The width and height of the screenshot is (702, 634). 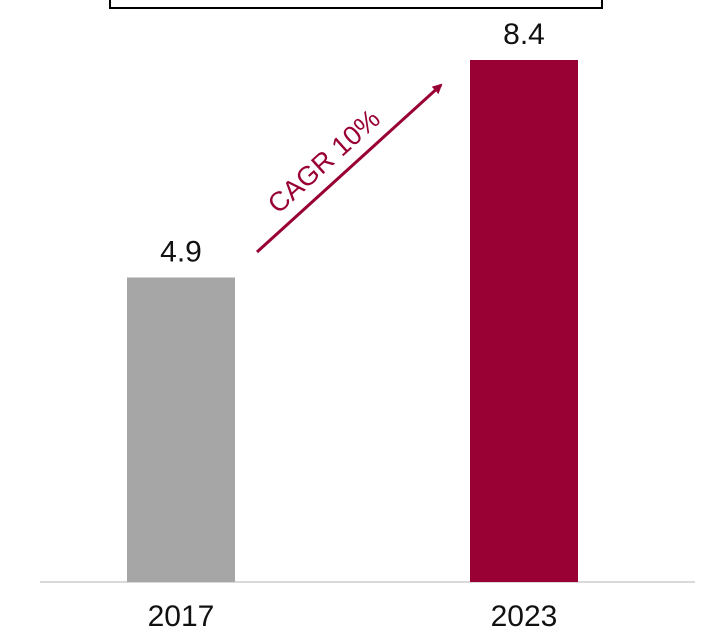 I want to click on top-frame-fragment, so click(x=356, y=4).